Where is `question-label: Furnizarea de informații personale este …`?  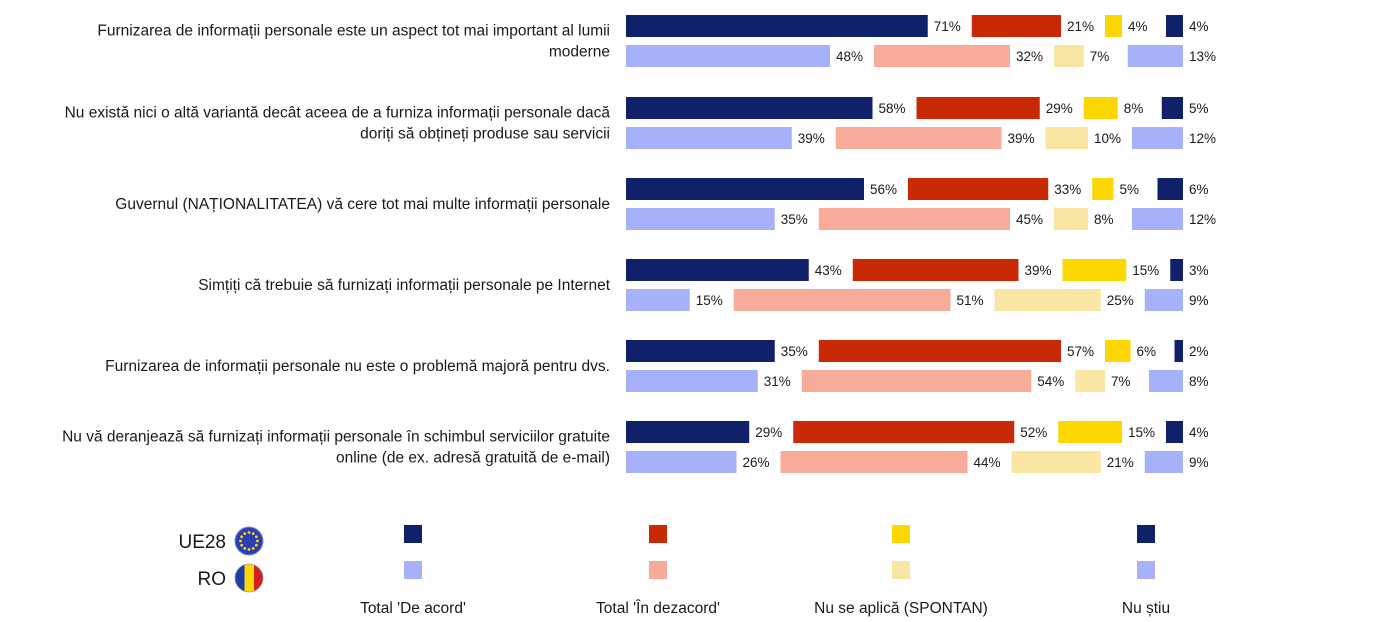
question-label: Furnizarea de informații personale este … is located at coordinates (353, 31).